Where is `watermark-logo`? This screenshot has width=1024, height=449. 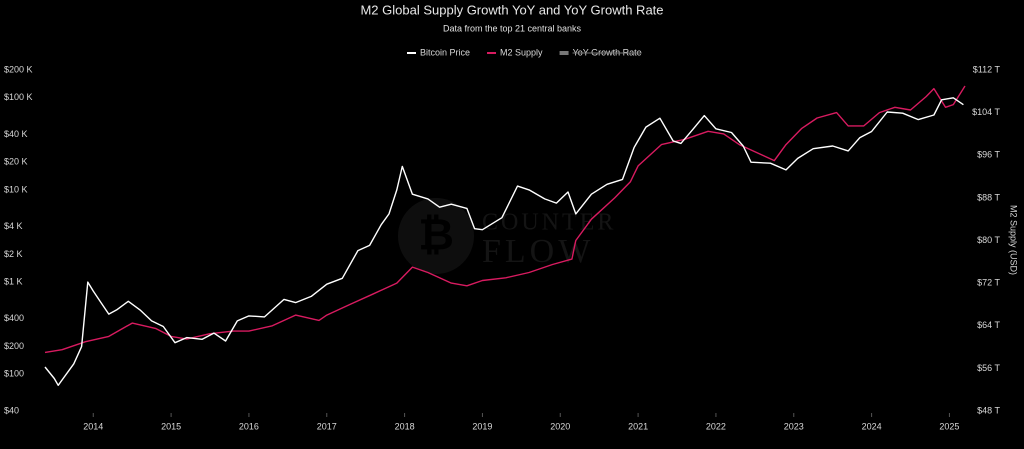
watermark-logo is located at coordinates (436, 236).